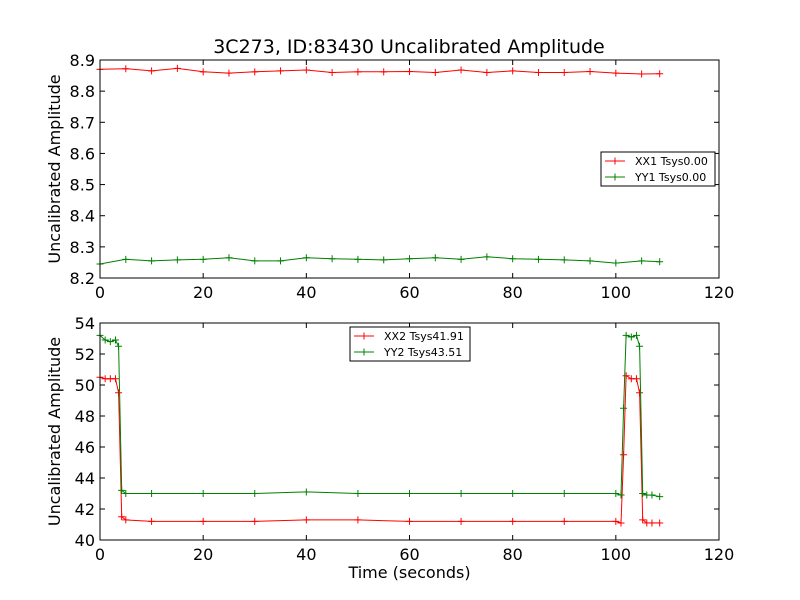 This screenshot has width=800, height=600. What do you see at coordinates (82, 278) in the screenshot?
I see `y-tick-label: 8.2` at bounding box center [82, 278].